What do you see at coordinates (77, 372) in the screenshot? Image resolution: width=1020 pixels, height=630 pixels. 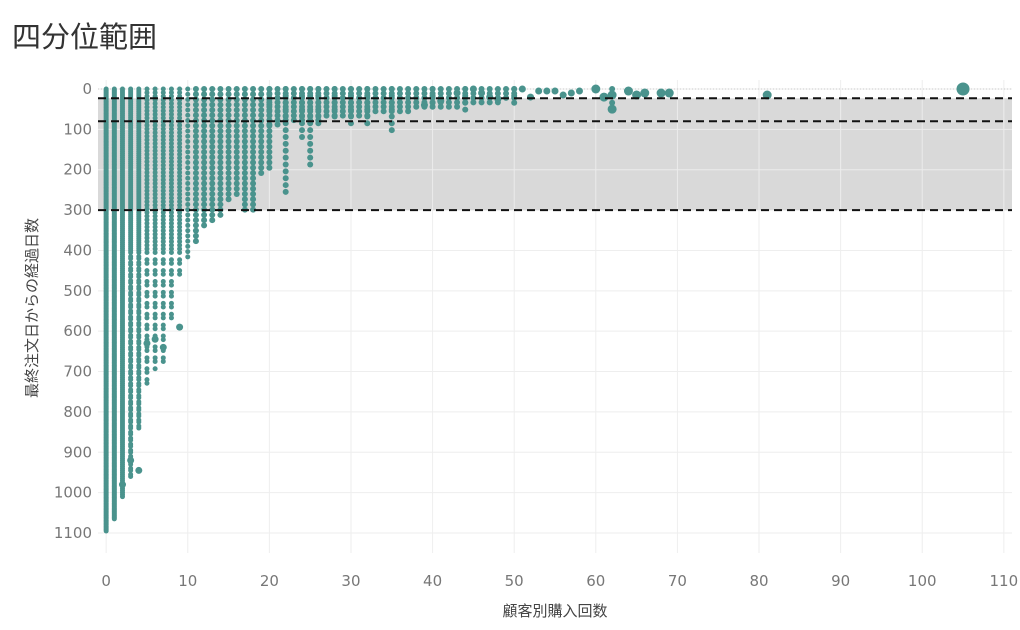 I see `y-tick-label: 700` at bounding box center [77, 372].